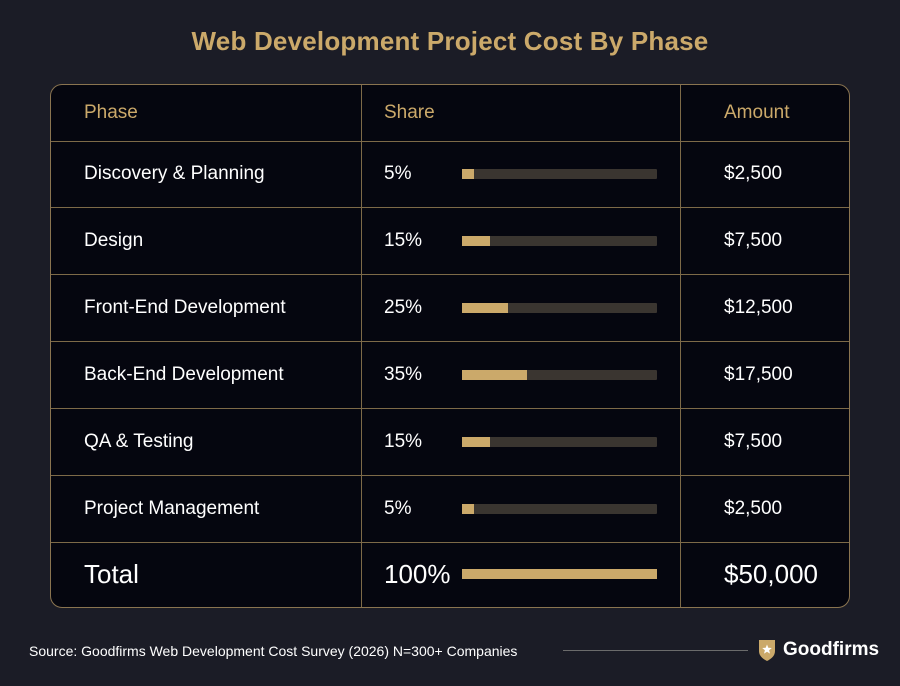  I want to click on column-divider-amount, so click(680, 346).